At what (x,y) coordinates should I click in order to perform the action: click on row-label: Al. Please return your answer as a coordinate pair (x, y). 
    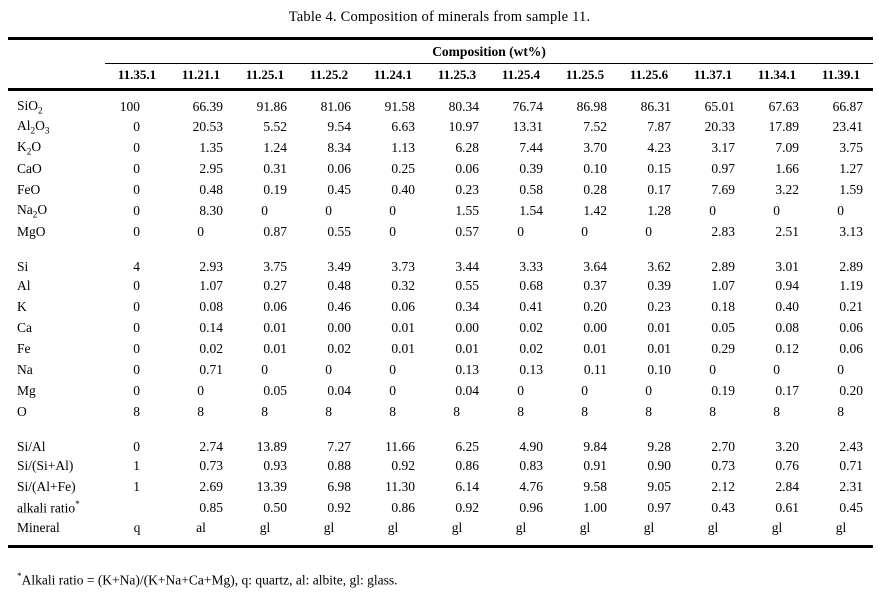
    Looking at the image, I should click on (24, 286).